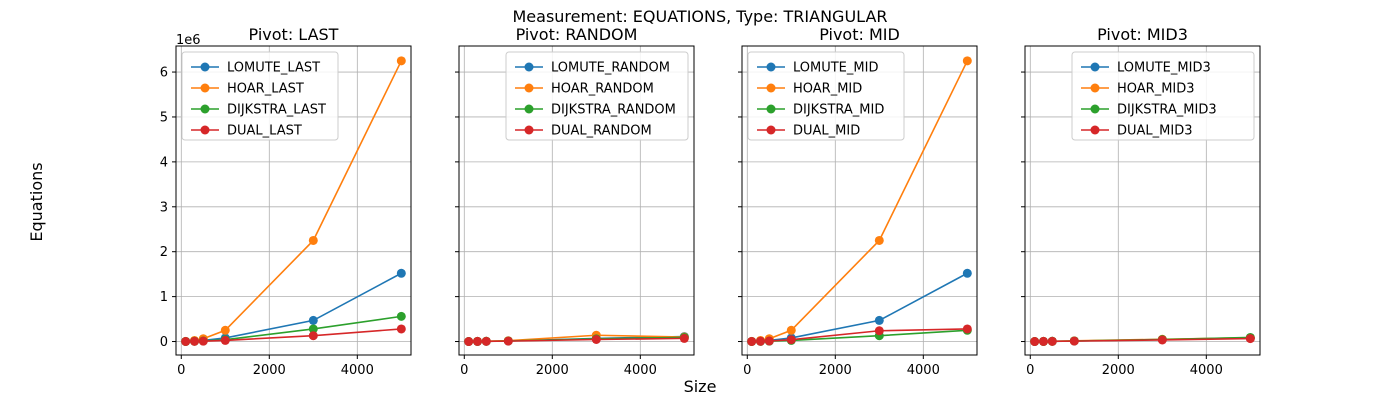  I want to click on legend-entry-label: LOMUTE_LAST, so click(273, 68).